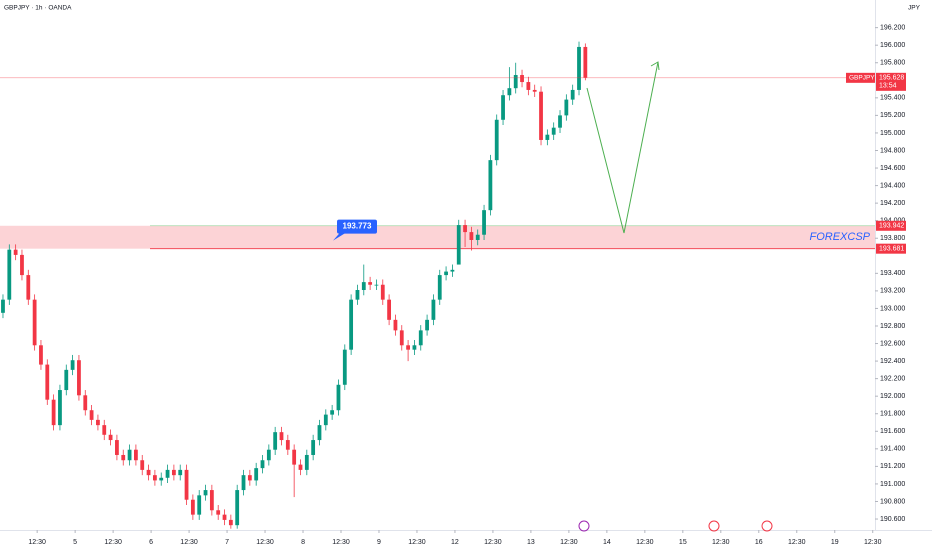 The height and width of the screenshot is (550, 932). Describe the element at coordinates (892, 519) in the screenshot. I see `y-tick-label: 190.600` at that location.